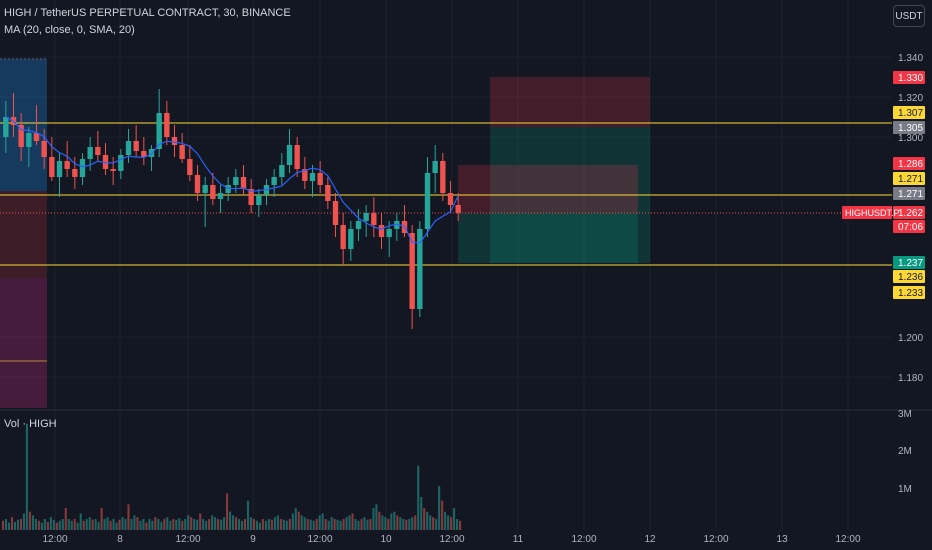  I want to click on long-position-risk, so click(548, 189).